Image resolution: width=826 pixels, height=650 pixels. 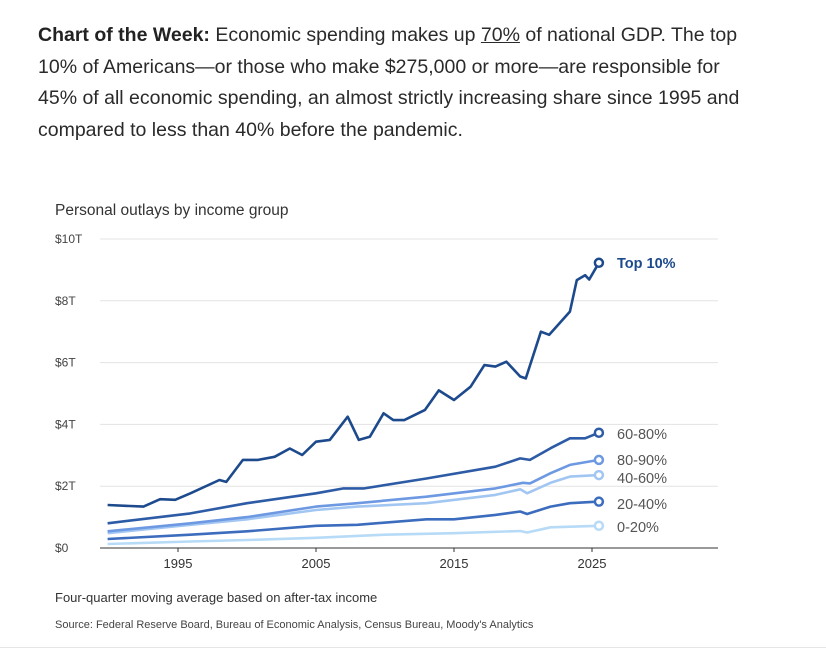 I want to click on series-label: 80-90%, so click(x=642, y=461).